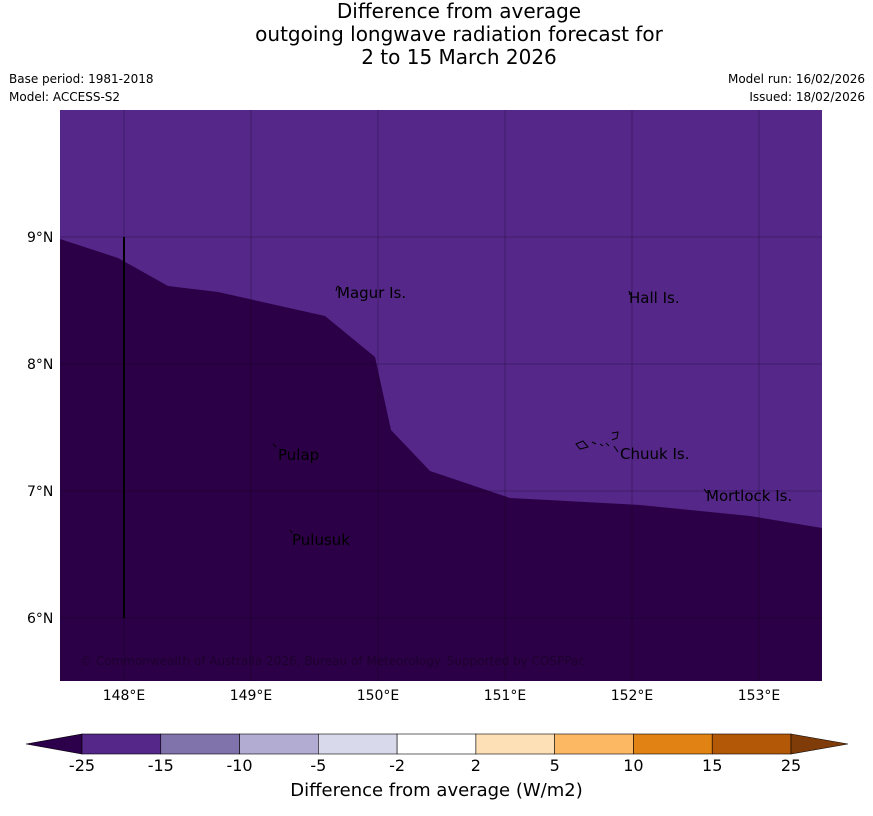 This screenshot has width=873, height=816. What do you see at coordinates (291, 531) in the screenshot?
I see `island-pulusuk` at bounding box center [291, 531].